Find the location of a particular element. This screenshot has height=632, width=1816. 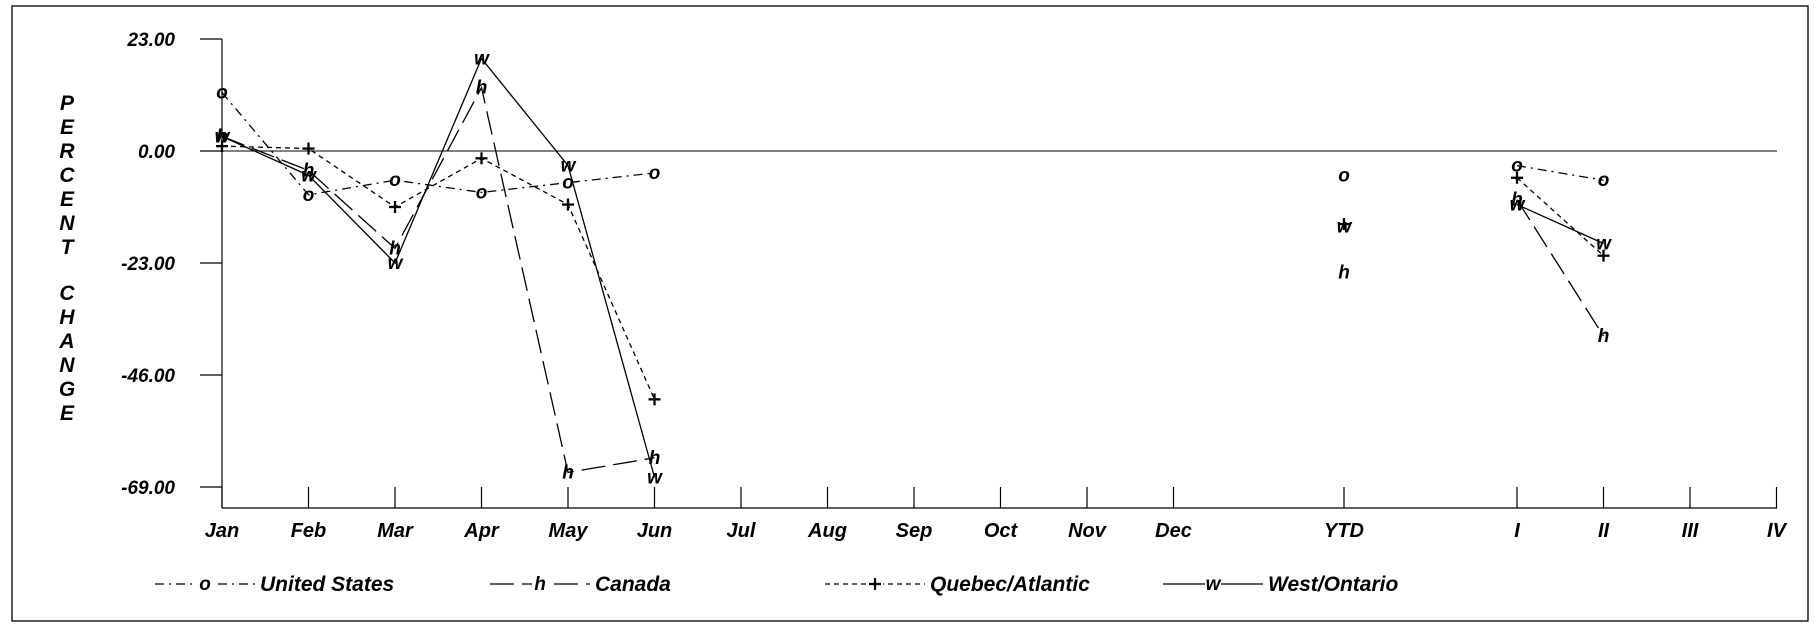

y-tick-label: 0.00 is located at coordinates (156, 152).